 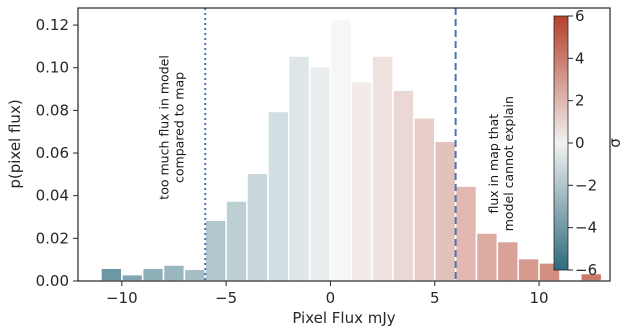 I want to click on x-axis-label: Pixel Flux mJy, so click(x=343, y=318).